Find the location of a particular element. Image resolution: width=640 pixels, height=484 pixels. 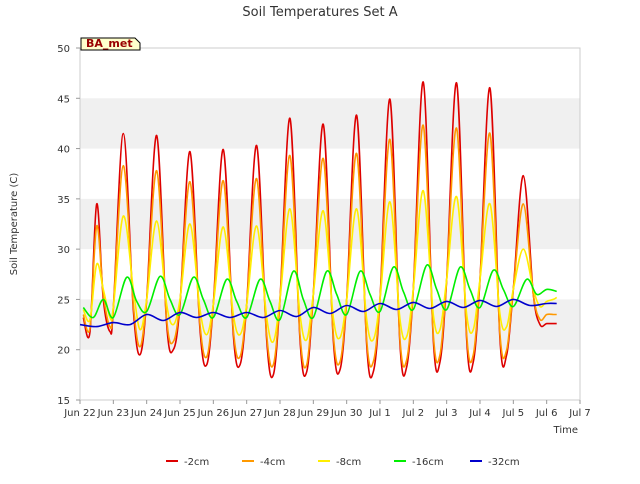

y-axis-label: Soil Temperature (C) is located at coordinates (14, 224).